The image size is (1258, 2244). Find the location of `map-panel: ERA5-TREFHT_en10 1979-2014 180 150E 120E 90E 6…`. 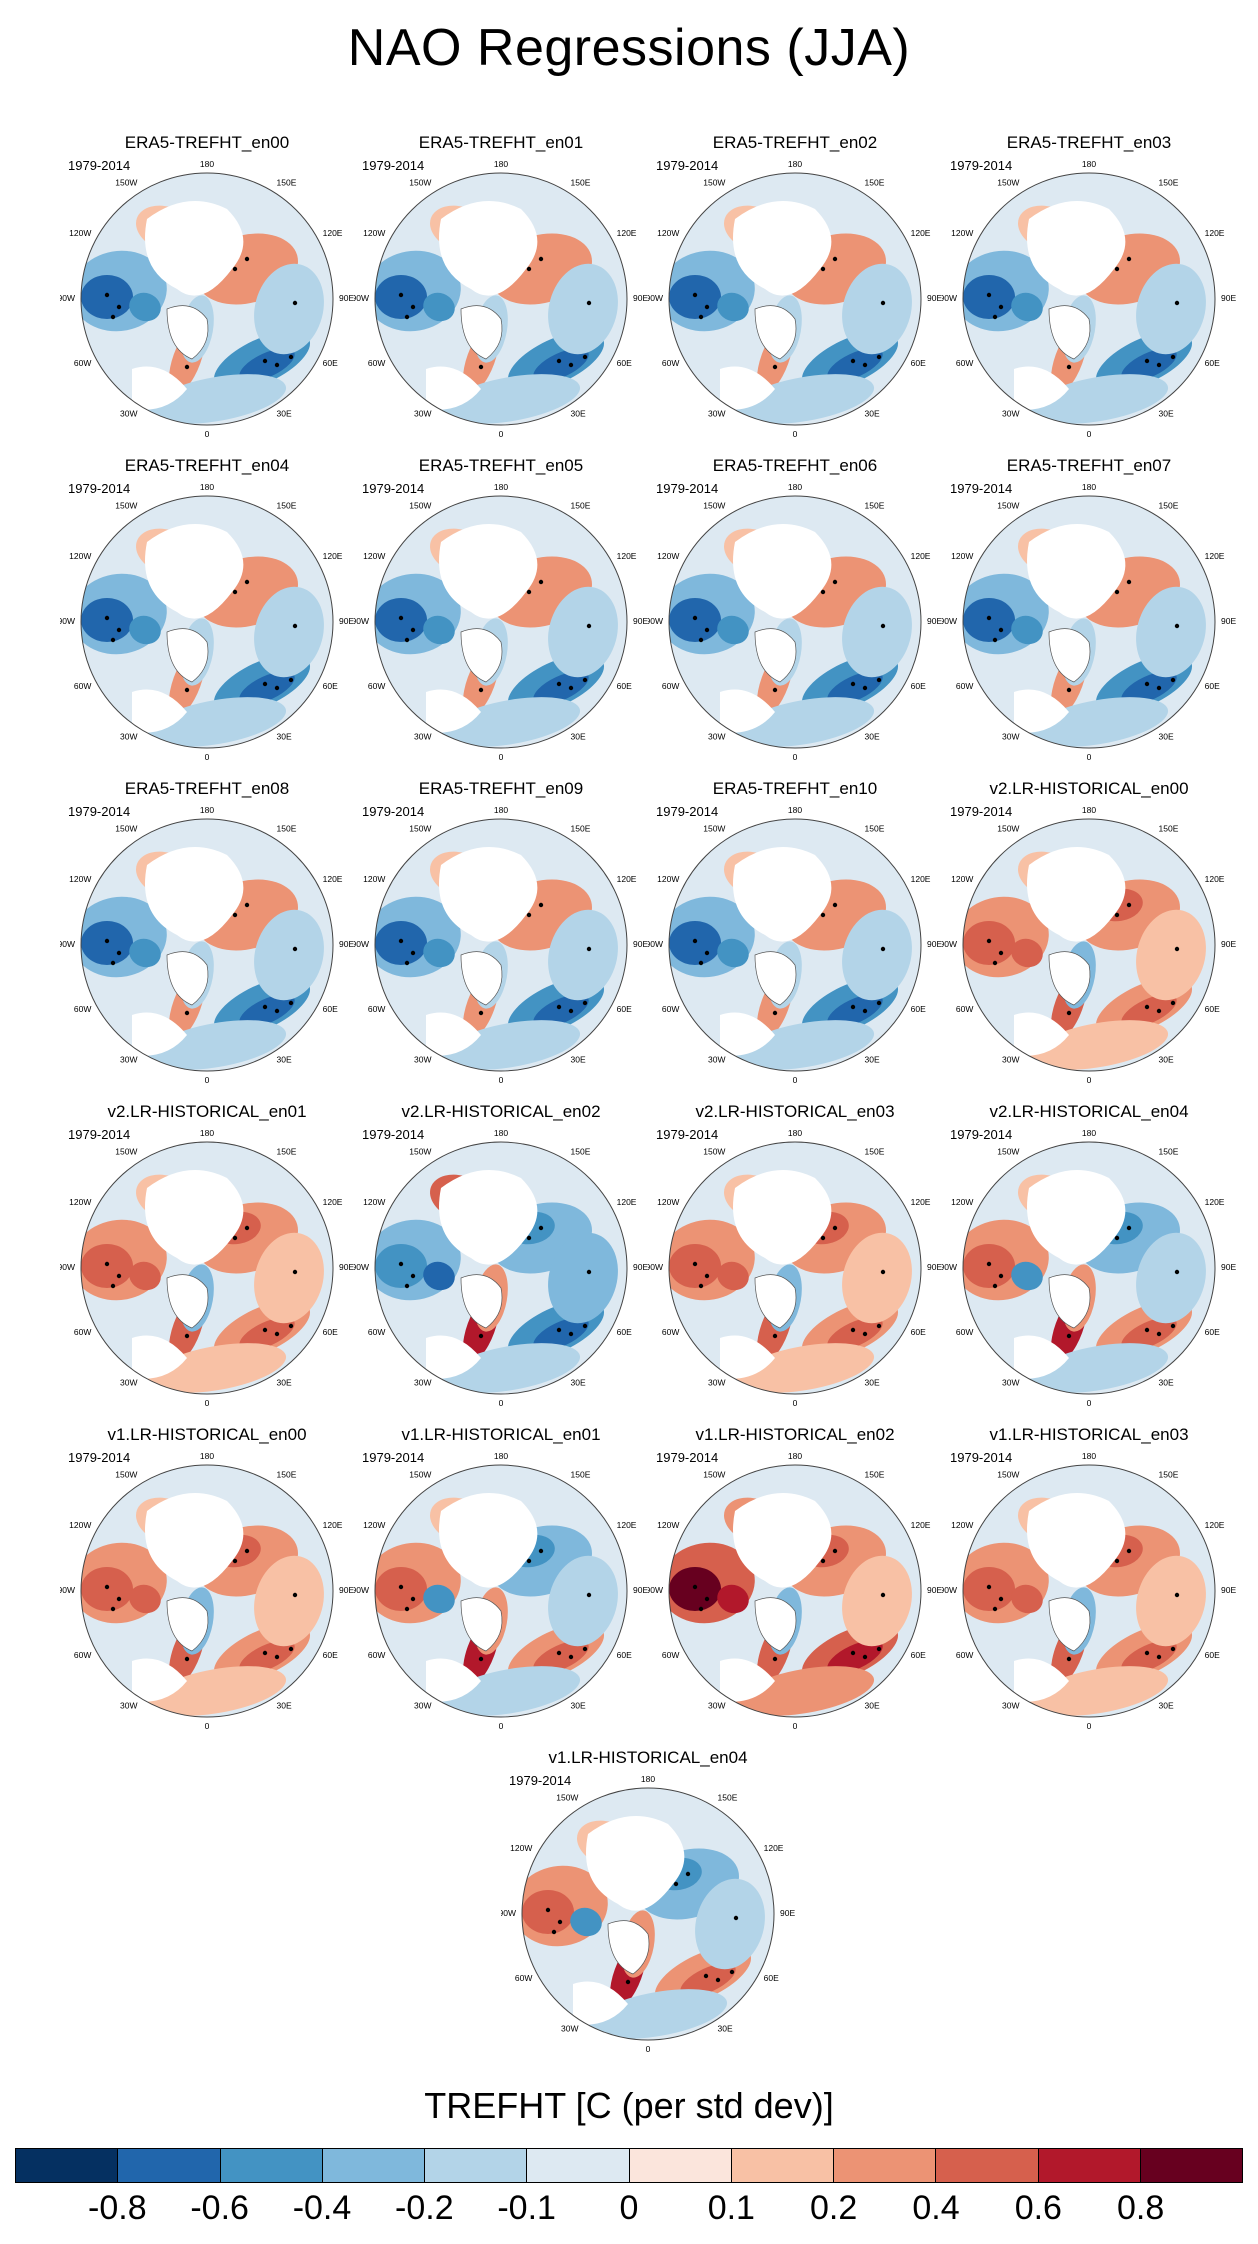

map-panel: ERA5-TREFHT_en10 1979-2014 180 150E 120E 90E 6… is located at coordinates (795, 934).